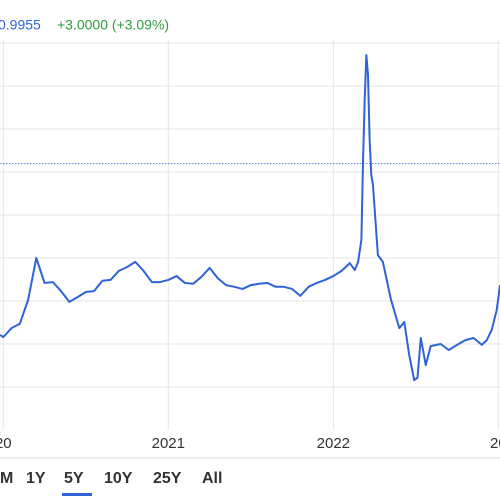 This screenshot has width=500, height=500. I want to click on range-button: 10Y, so click(118, 478).